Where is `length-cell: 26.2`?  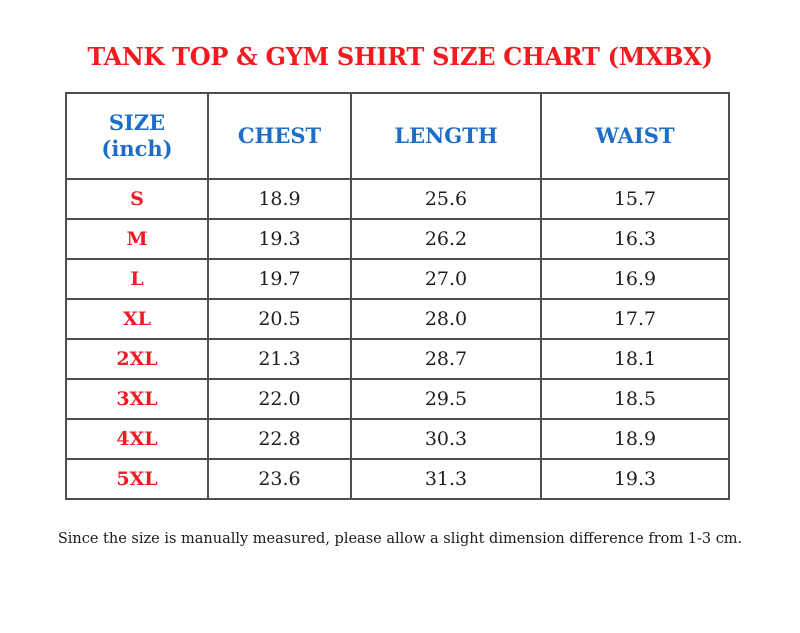 length-cell: 26.2 is located at coordinates (446, 239).